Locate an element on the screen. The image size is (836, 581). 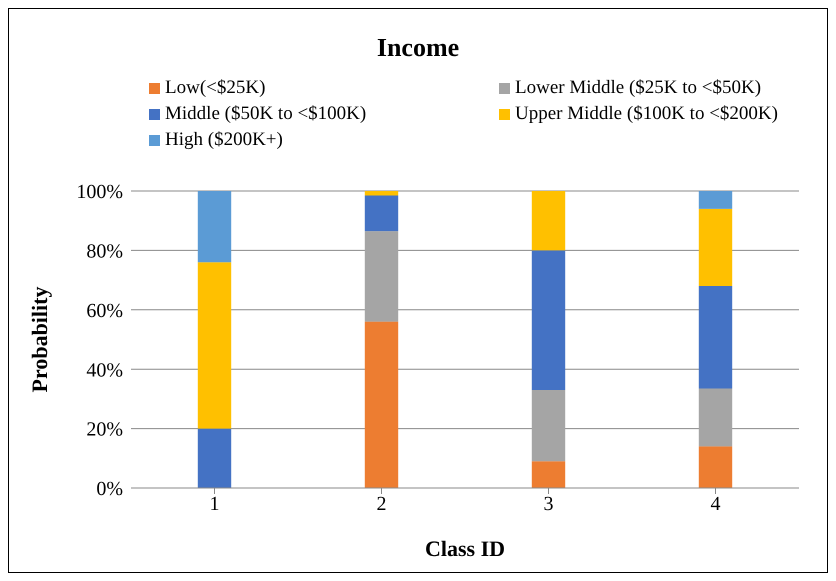
legend-label: Low(<$25K) is located at coordinates (215, 88).